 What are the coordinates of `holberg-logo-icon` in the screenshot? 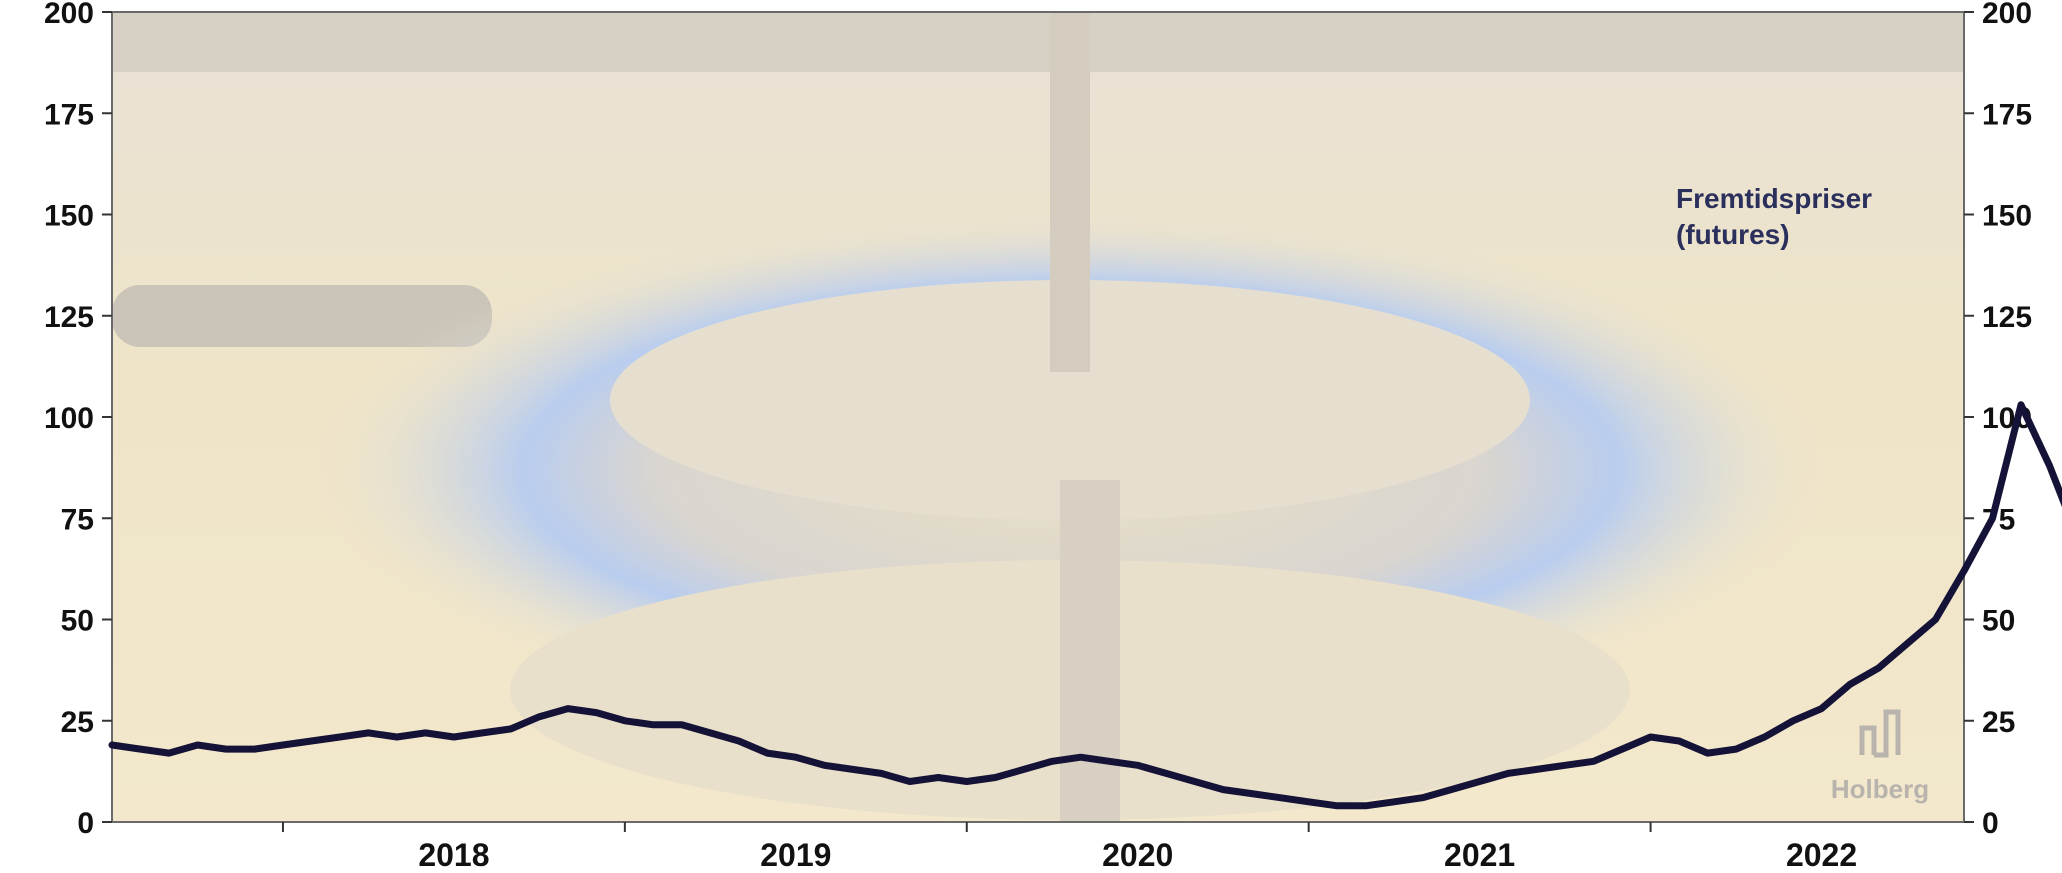 It's located at (1880, 733).